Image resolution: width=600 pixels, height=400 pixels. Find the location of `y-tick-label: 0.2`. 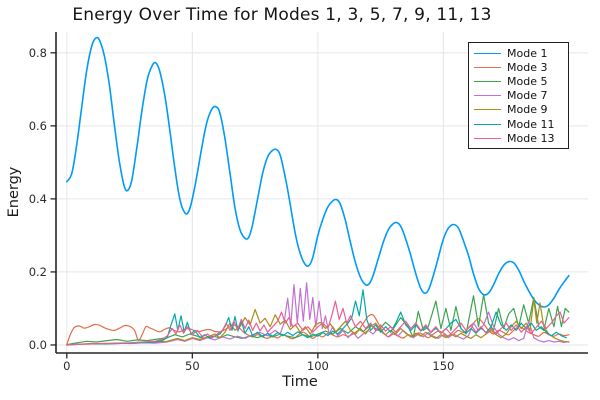

y-tick-label: 0.2 is located at coordinates (38, 272).